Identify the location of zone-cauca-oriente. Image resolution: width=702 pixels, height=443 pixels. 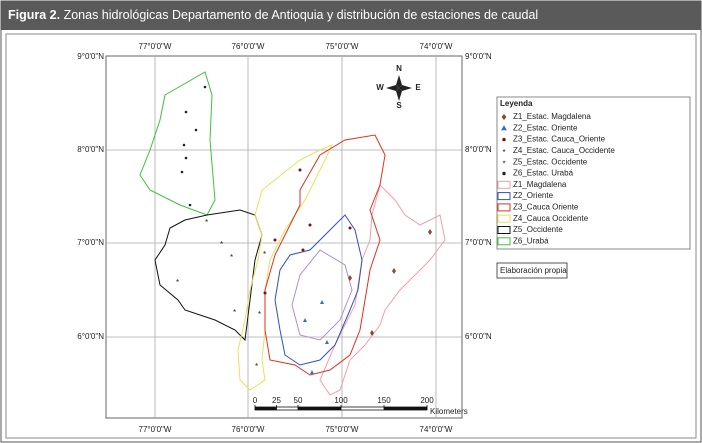
(325, 255).